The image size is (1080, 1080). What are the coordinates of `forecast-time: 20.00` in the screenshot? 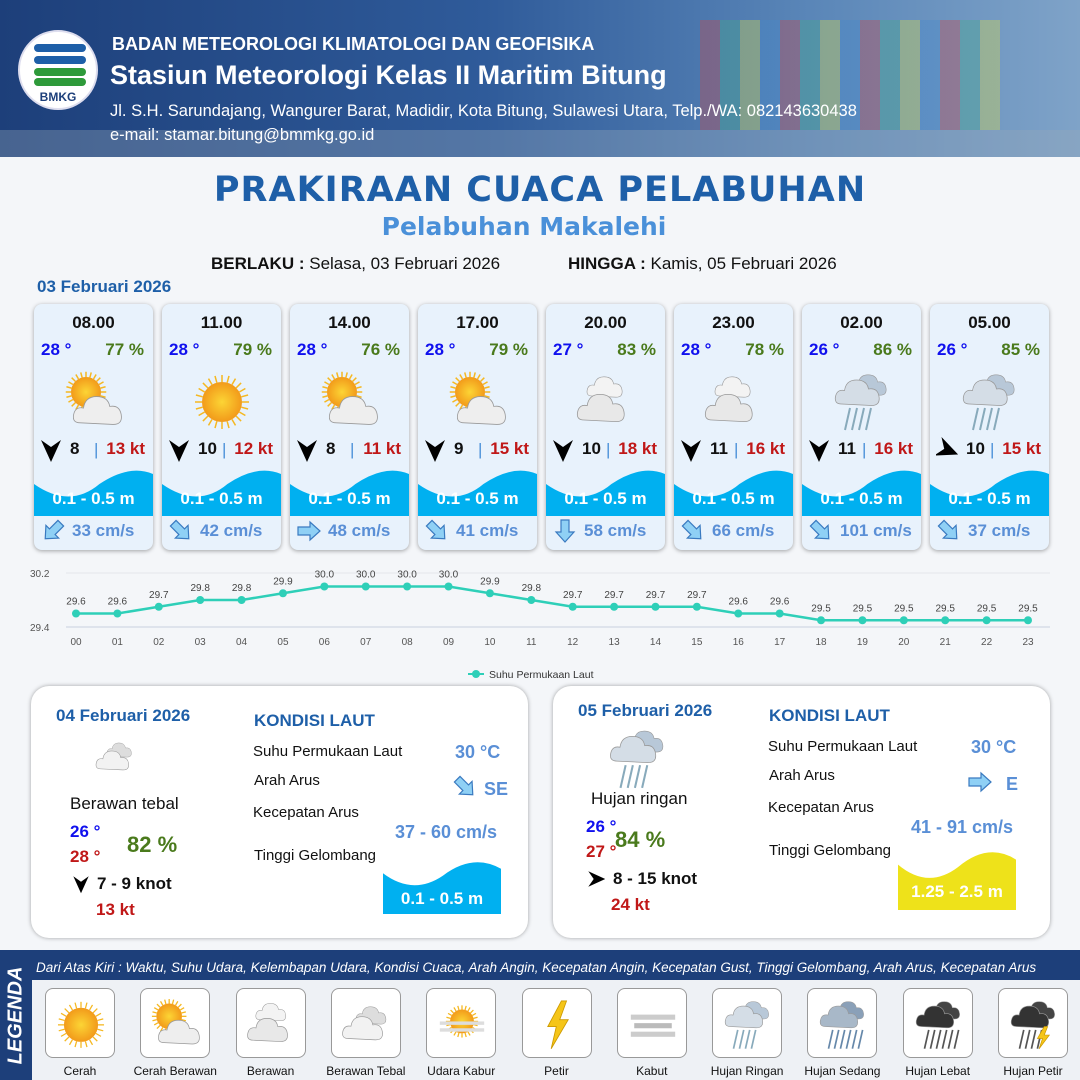 It's located at (605, 322).